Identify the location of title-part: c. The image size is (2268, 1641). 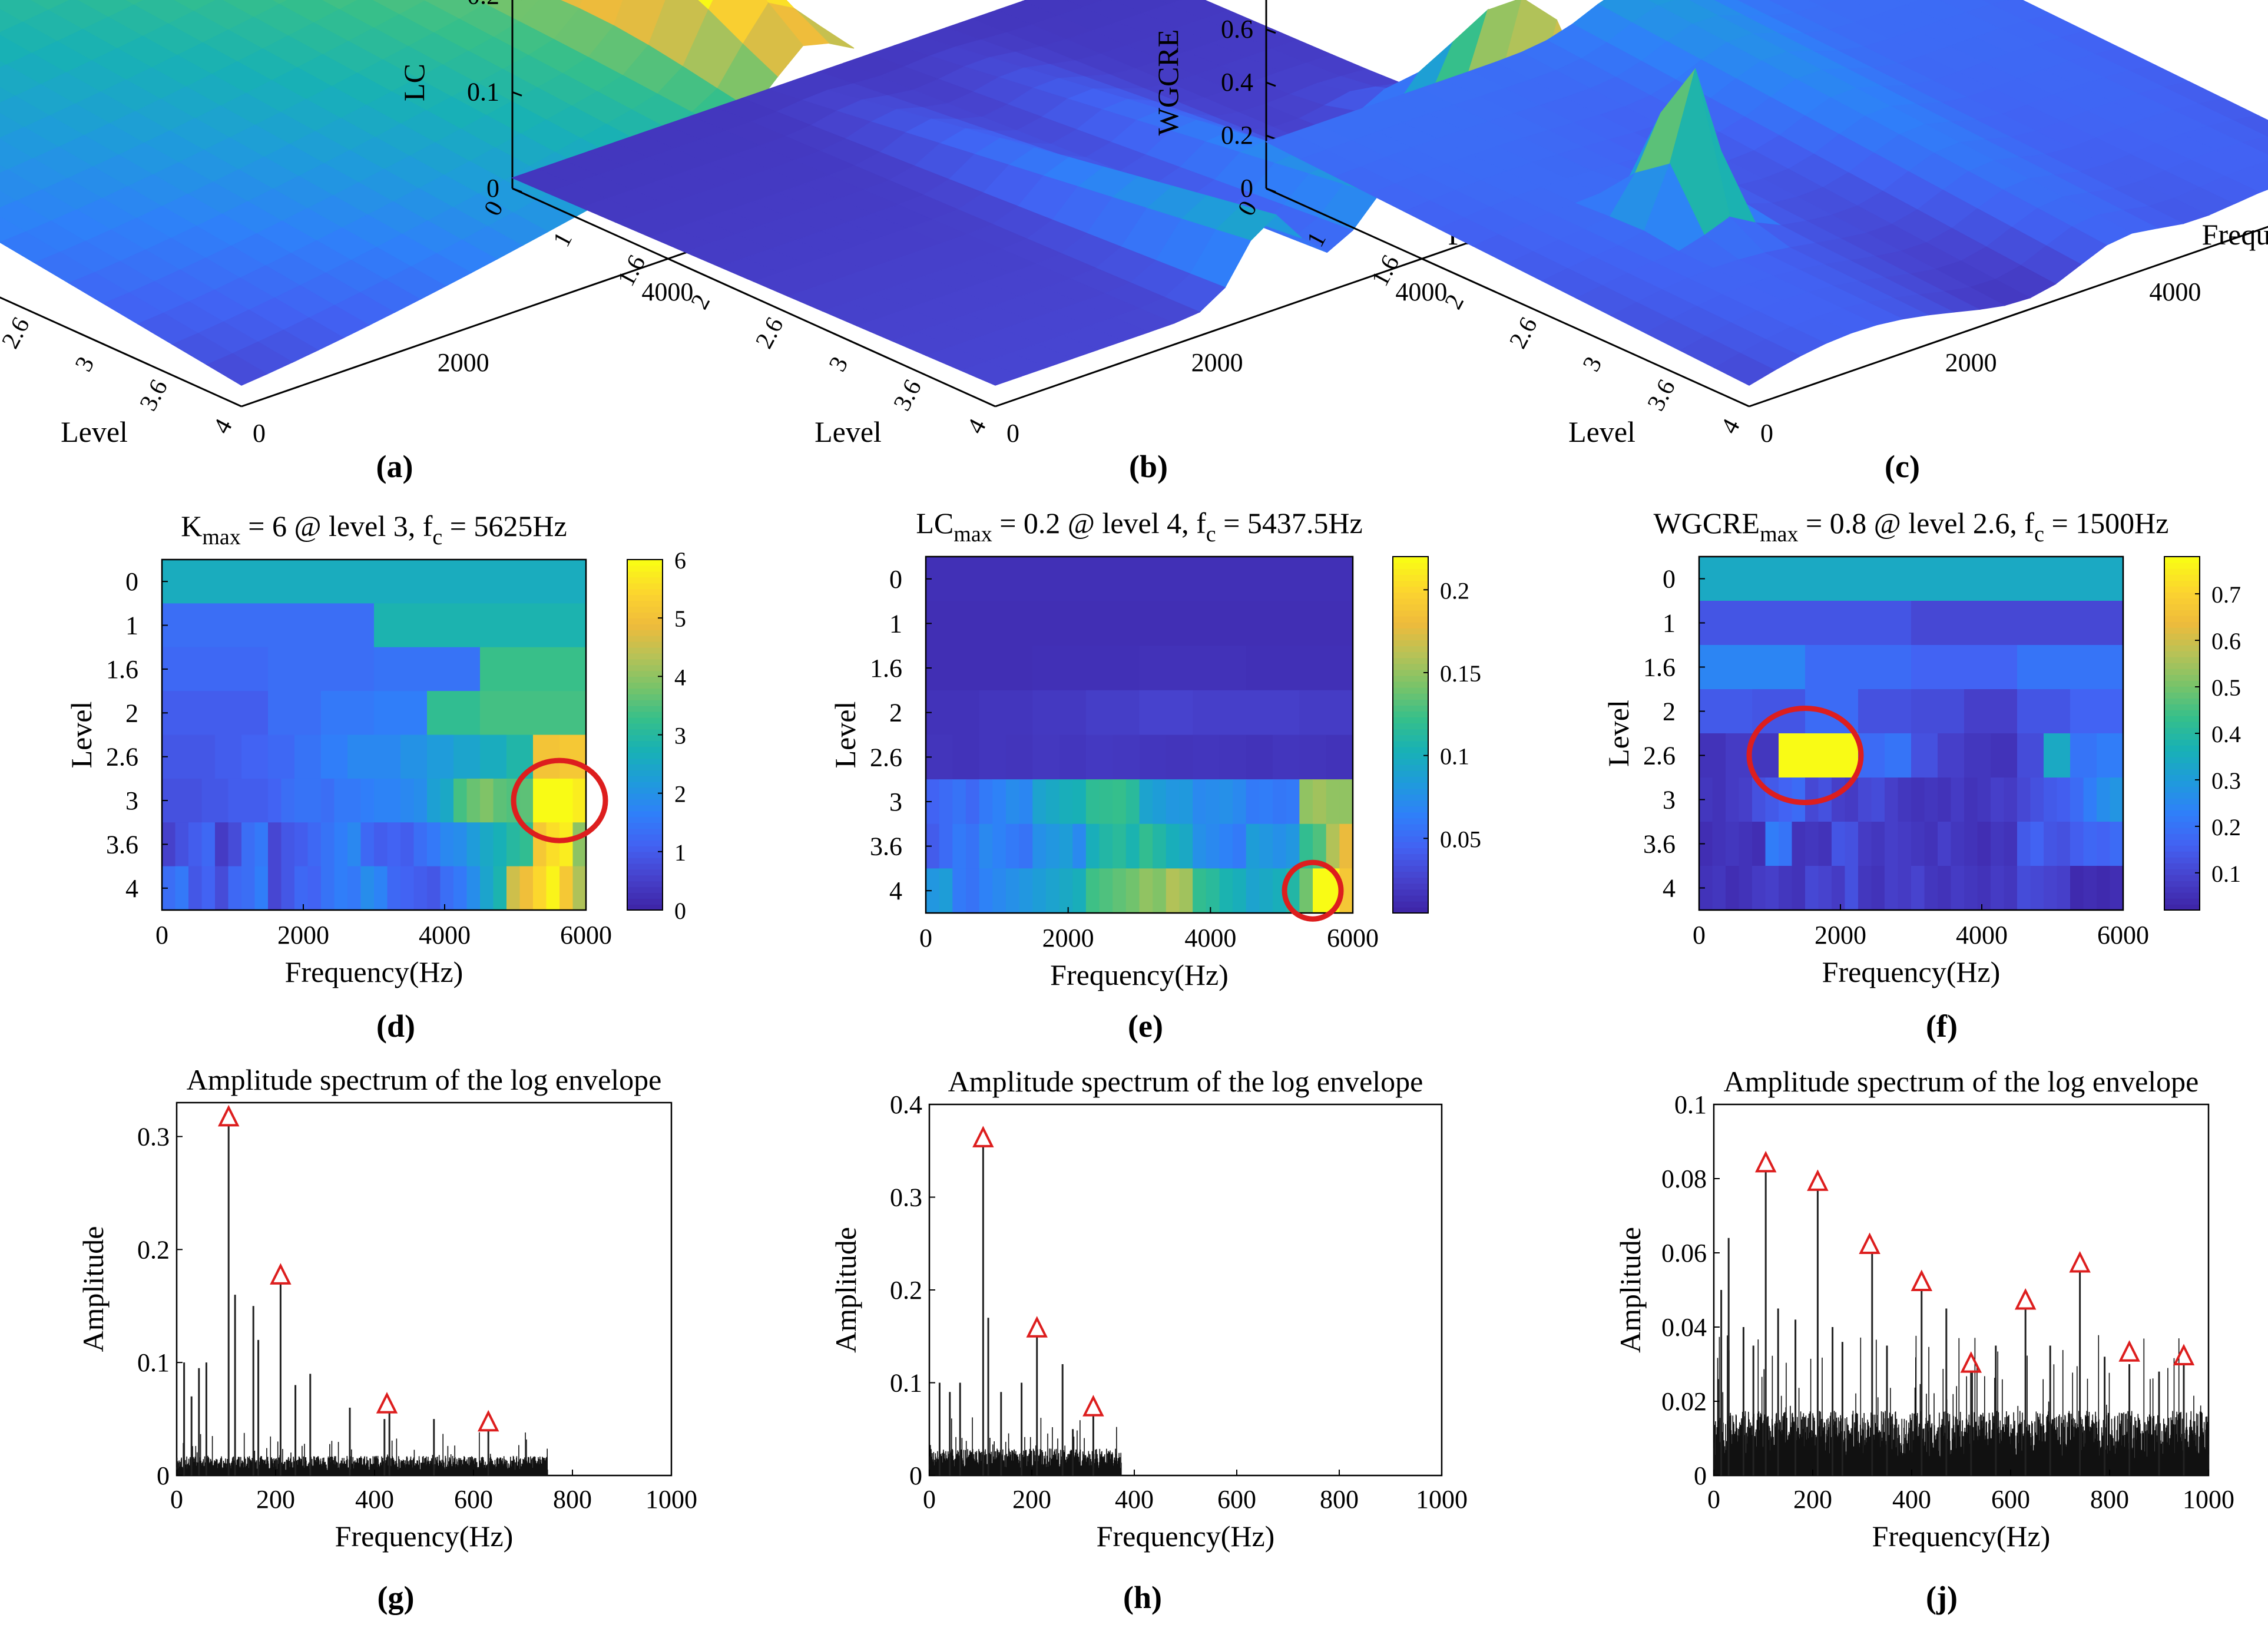
(1211, 534).